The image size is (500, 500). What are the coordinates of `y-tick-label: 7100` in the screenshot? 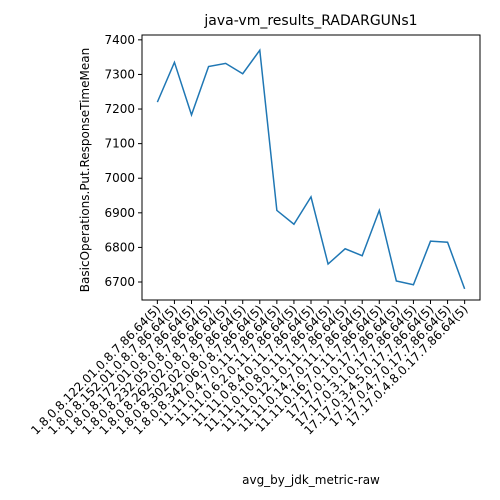 It's located at (119, 144).